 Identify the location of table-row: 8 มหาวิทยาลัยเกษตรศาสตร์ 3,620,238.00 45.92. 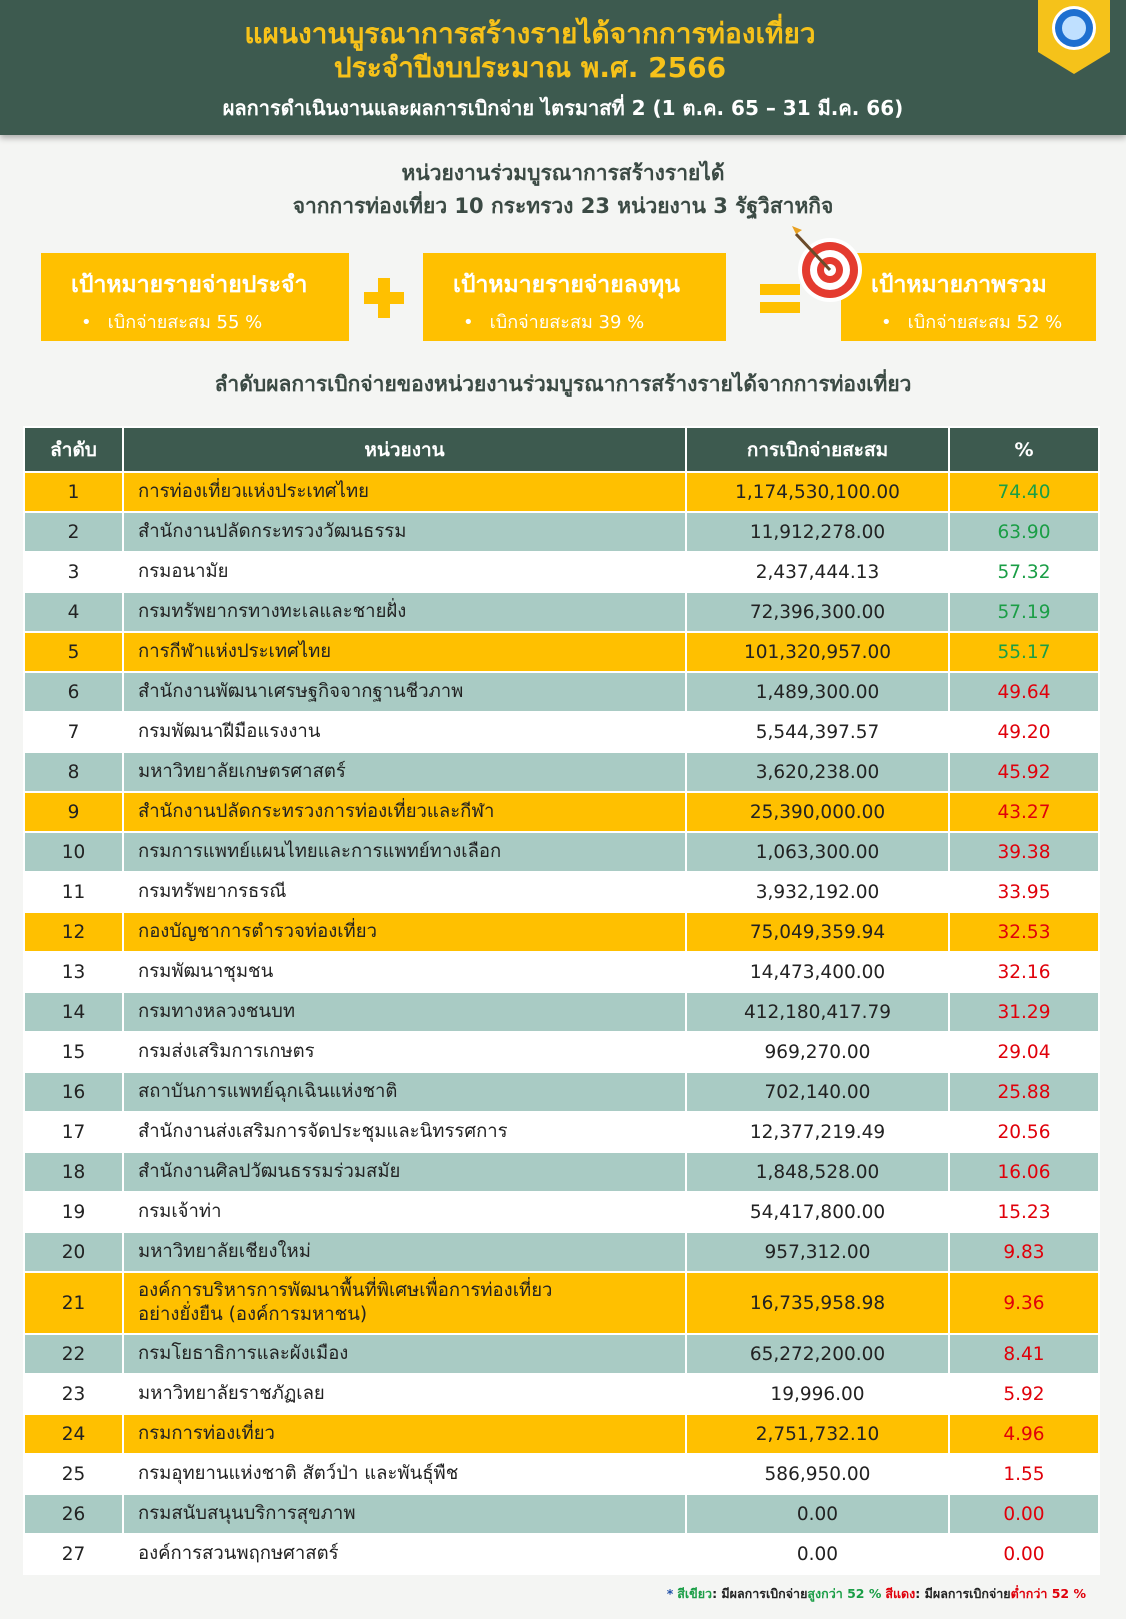
(561, 772).